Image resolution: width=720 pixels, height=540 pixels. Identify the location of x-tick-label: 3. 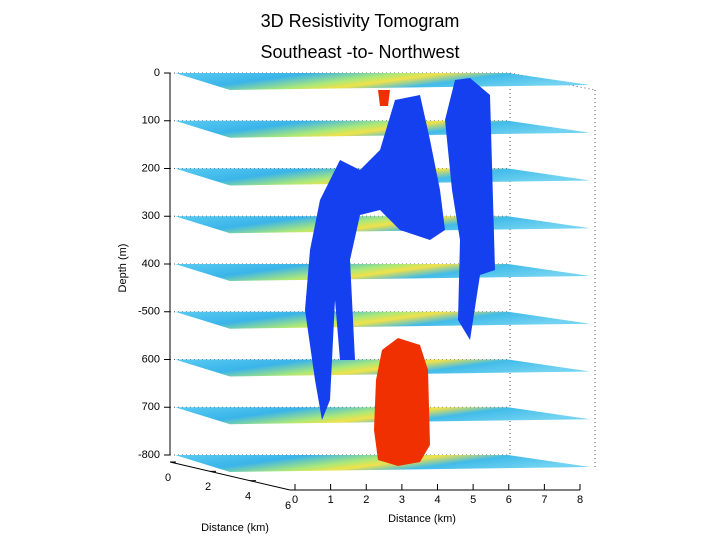
(402, 500).